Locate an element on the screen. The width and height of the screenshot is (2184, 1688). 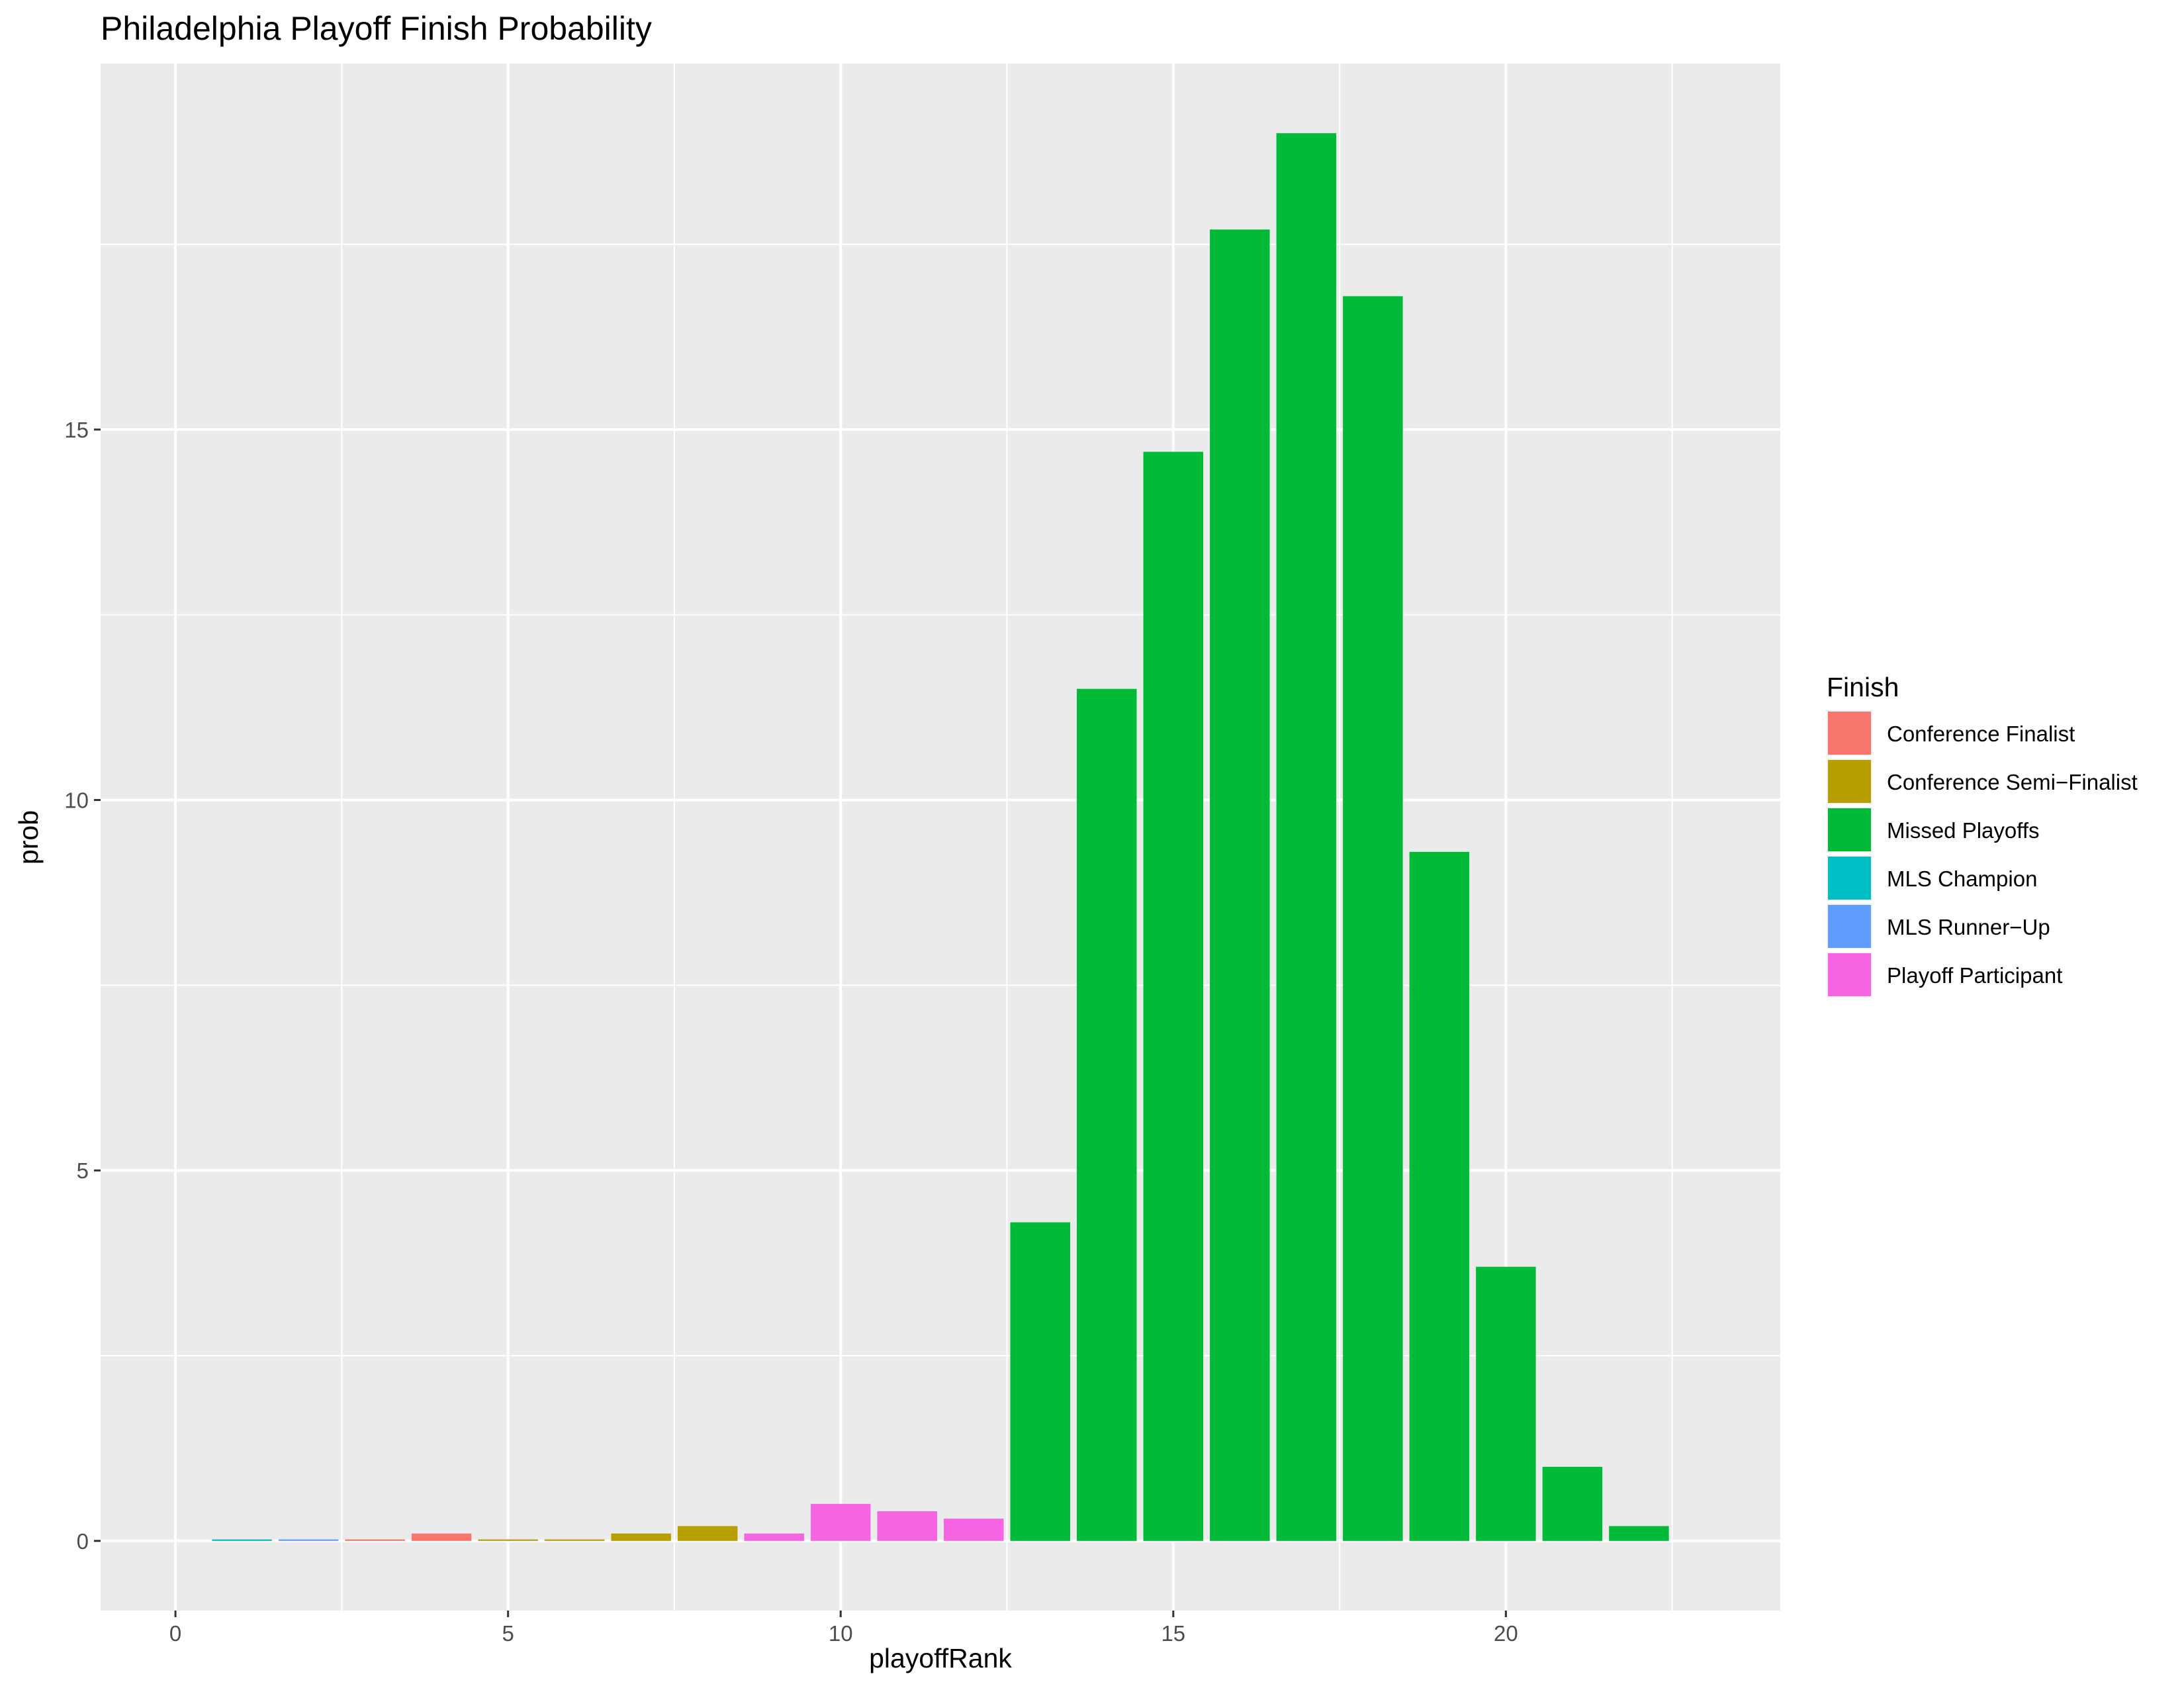
x-tick-label: 0 is located at coordinates (175, 1633).